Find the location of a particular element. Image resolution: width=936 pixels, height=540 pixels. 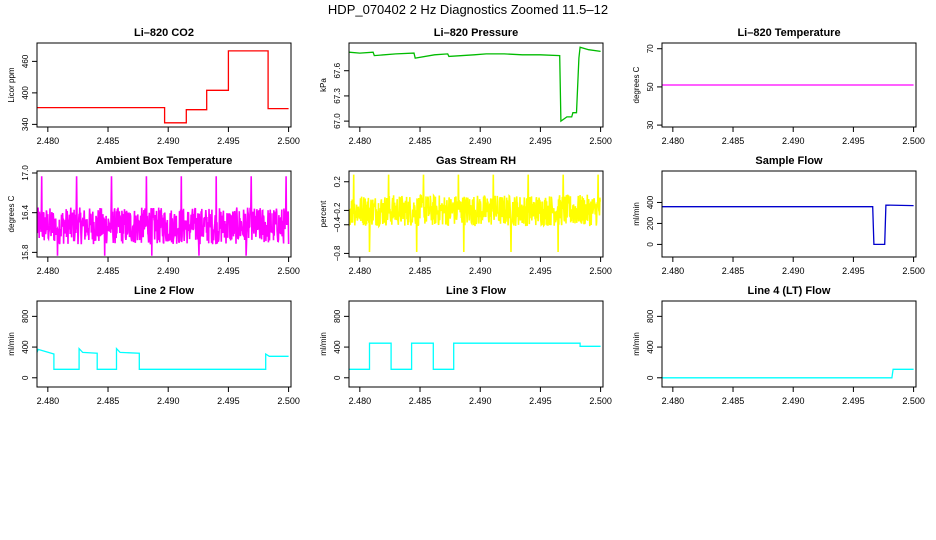

y-tick-label: −0.4 is located at coordinates (337, 224).